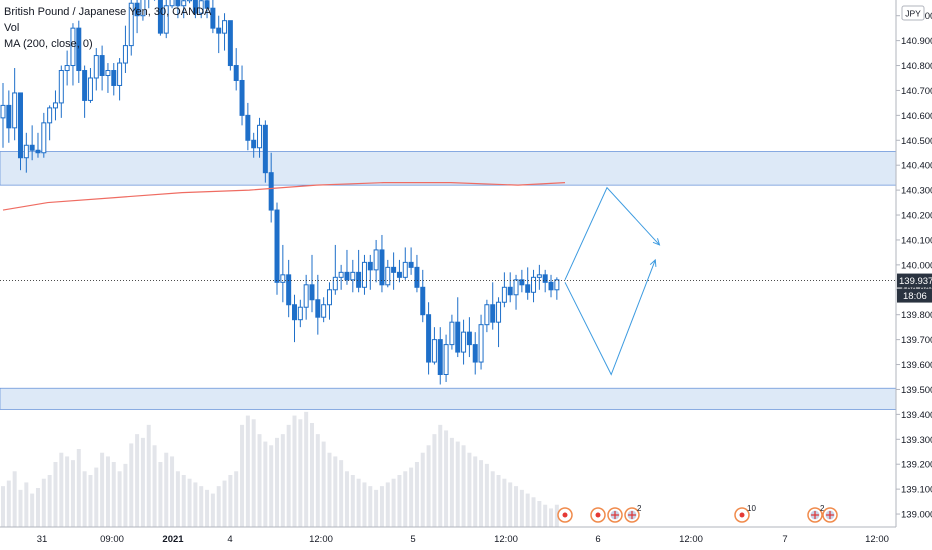 The width and height of the screenshot is (932, 550). What do you see at coordinates (745, 513) in the screenshot?
I see `event-marker: 10` at bounding box center [745, 513].